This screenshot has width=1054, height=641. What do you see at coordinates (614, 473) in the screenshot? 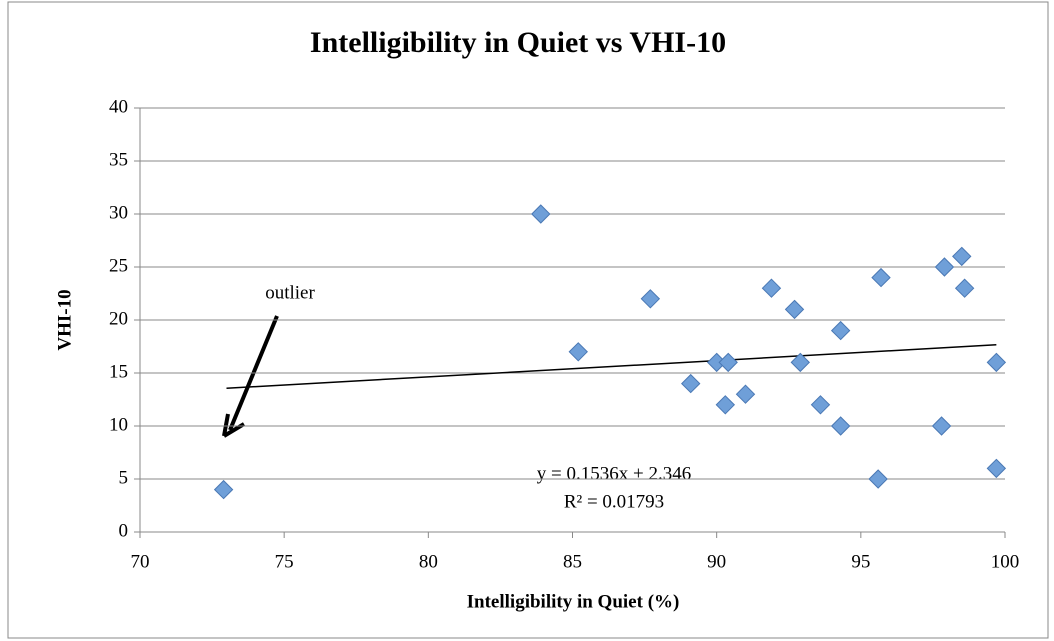
I see `trendline-equation: y = 0.1536x + 2.346` at bounding box center [614, 473].